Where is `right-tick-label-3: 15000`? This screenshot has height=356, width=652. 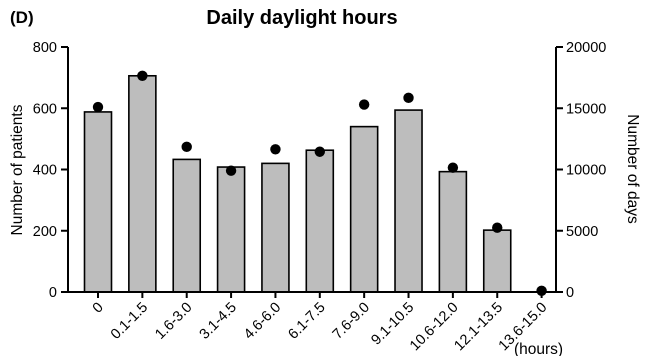
right-tick-label-3: 15000 is located at coordinates (586, 109).